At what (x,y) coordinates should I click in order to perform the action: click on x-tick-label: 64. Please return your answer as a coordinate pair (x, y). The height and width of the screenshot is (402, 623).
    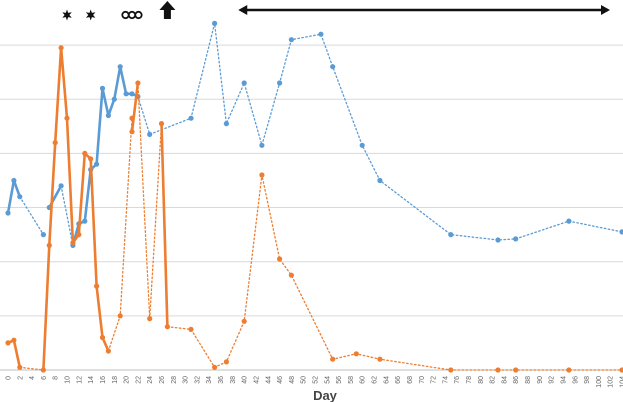
    Looking at the image, I should click on (386, 380).